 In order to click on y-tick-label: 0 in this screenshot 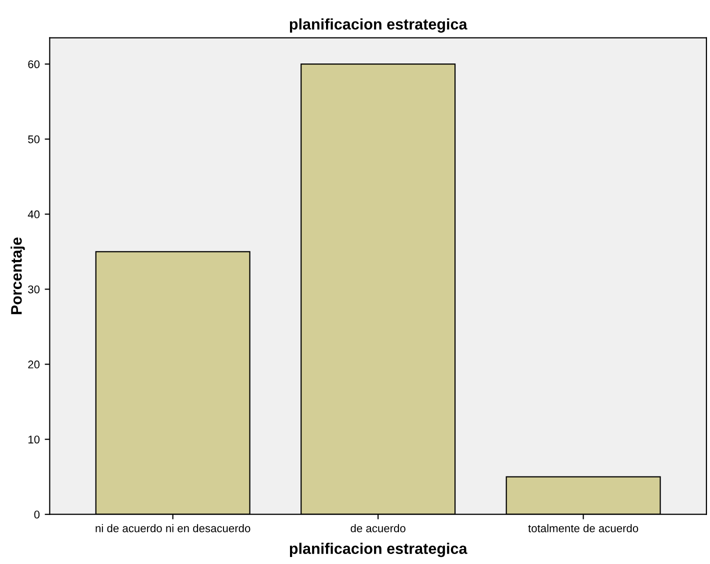, I will do `click(37, 514)`.